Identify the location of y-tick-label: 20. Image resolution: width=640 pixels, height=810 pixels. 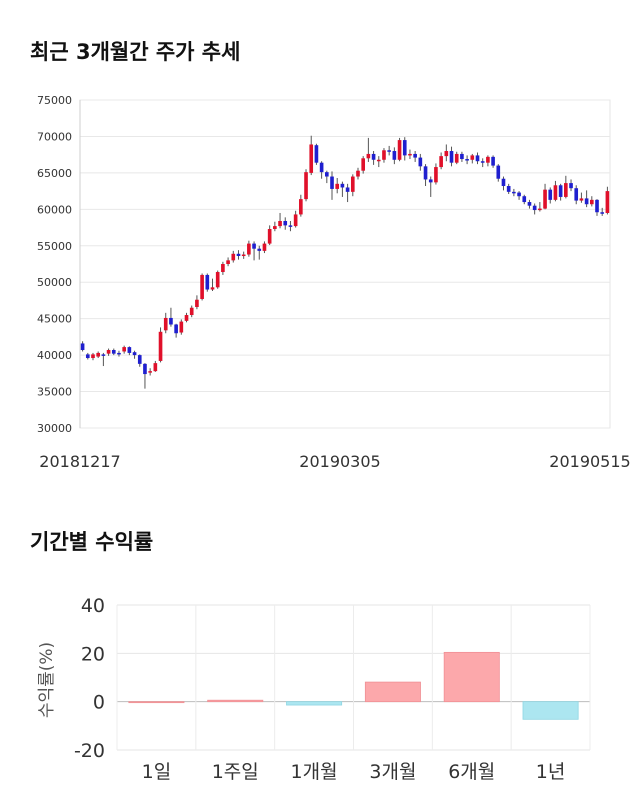
(93, 654).